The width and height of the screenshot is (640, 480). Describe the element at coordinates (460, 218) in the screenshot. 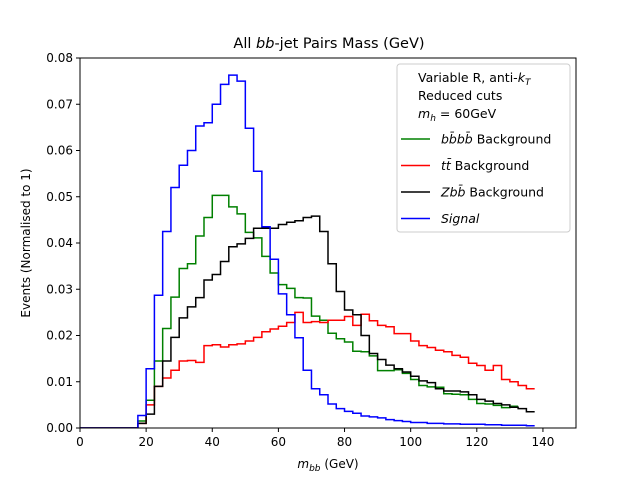

I see `legend-label-3: Signal` at that location.